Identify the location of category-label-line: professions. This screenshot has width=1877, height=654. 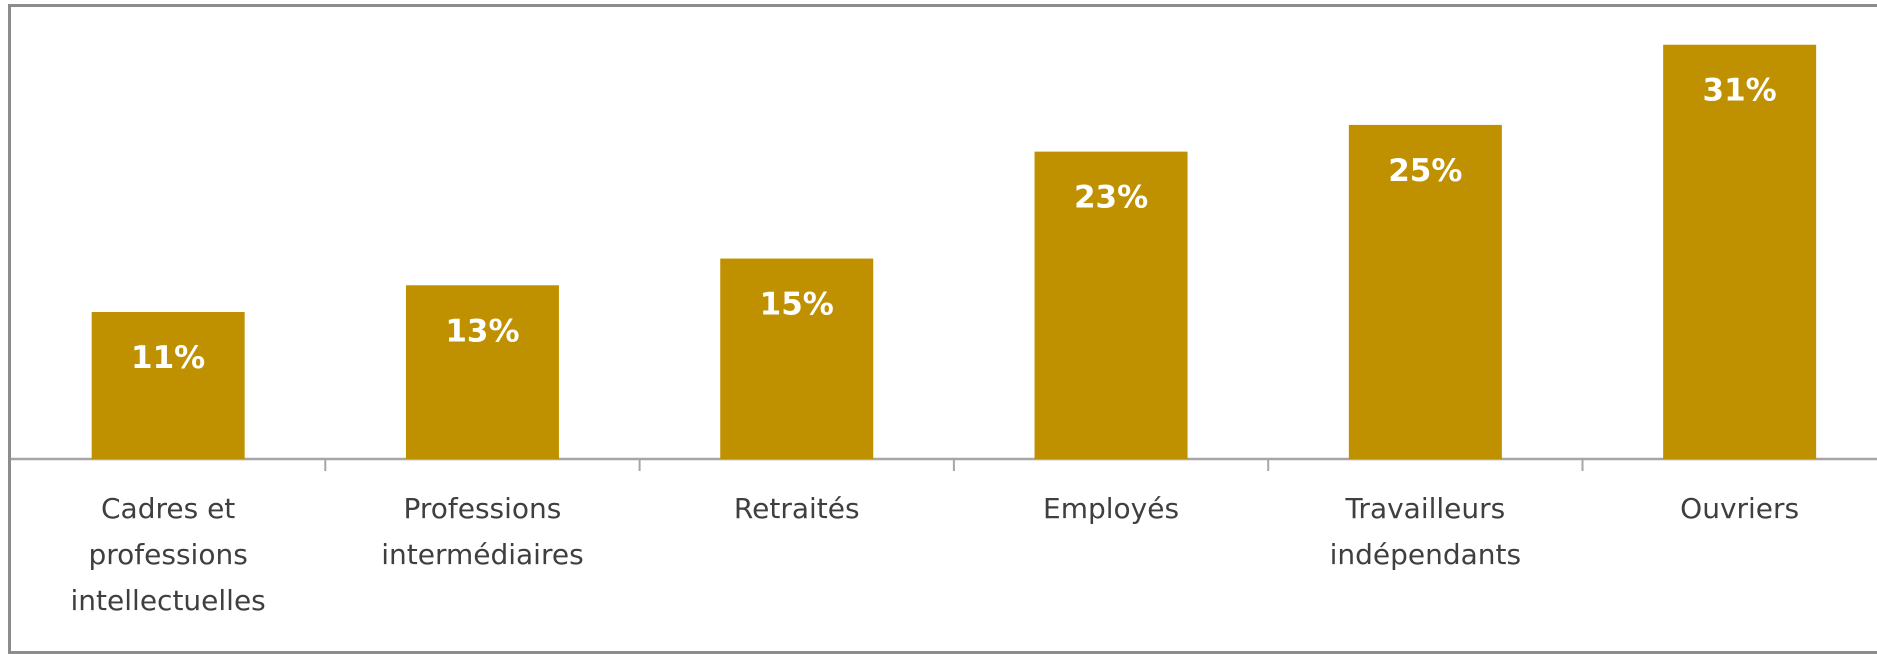
(167, 554).